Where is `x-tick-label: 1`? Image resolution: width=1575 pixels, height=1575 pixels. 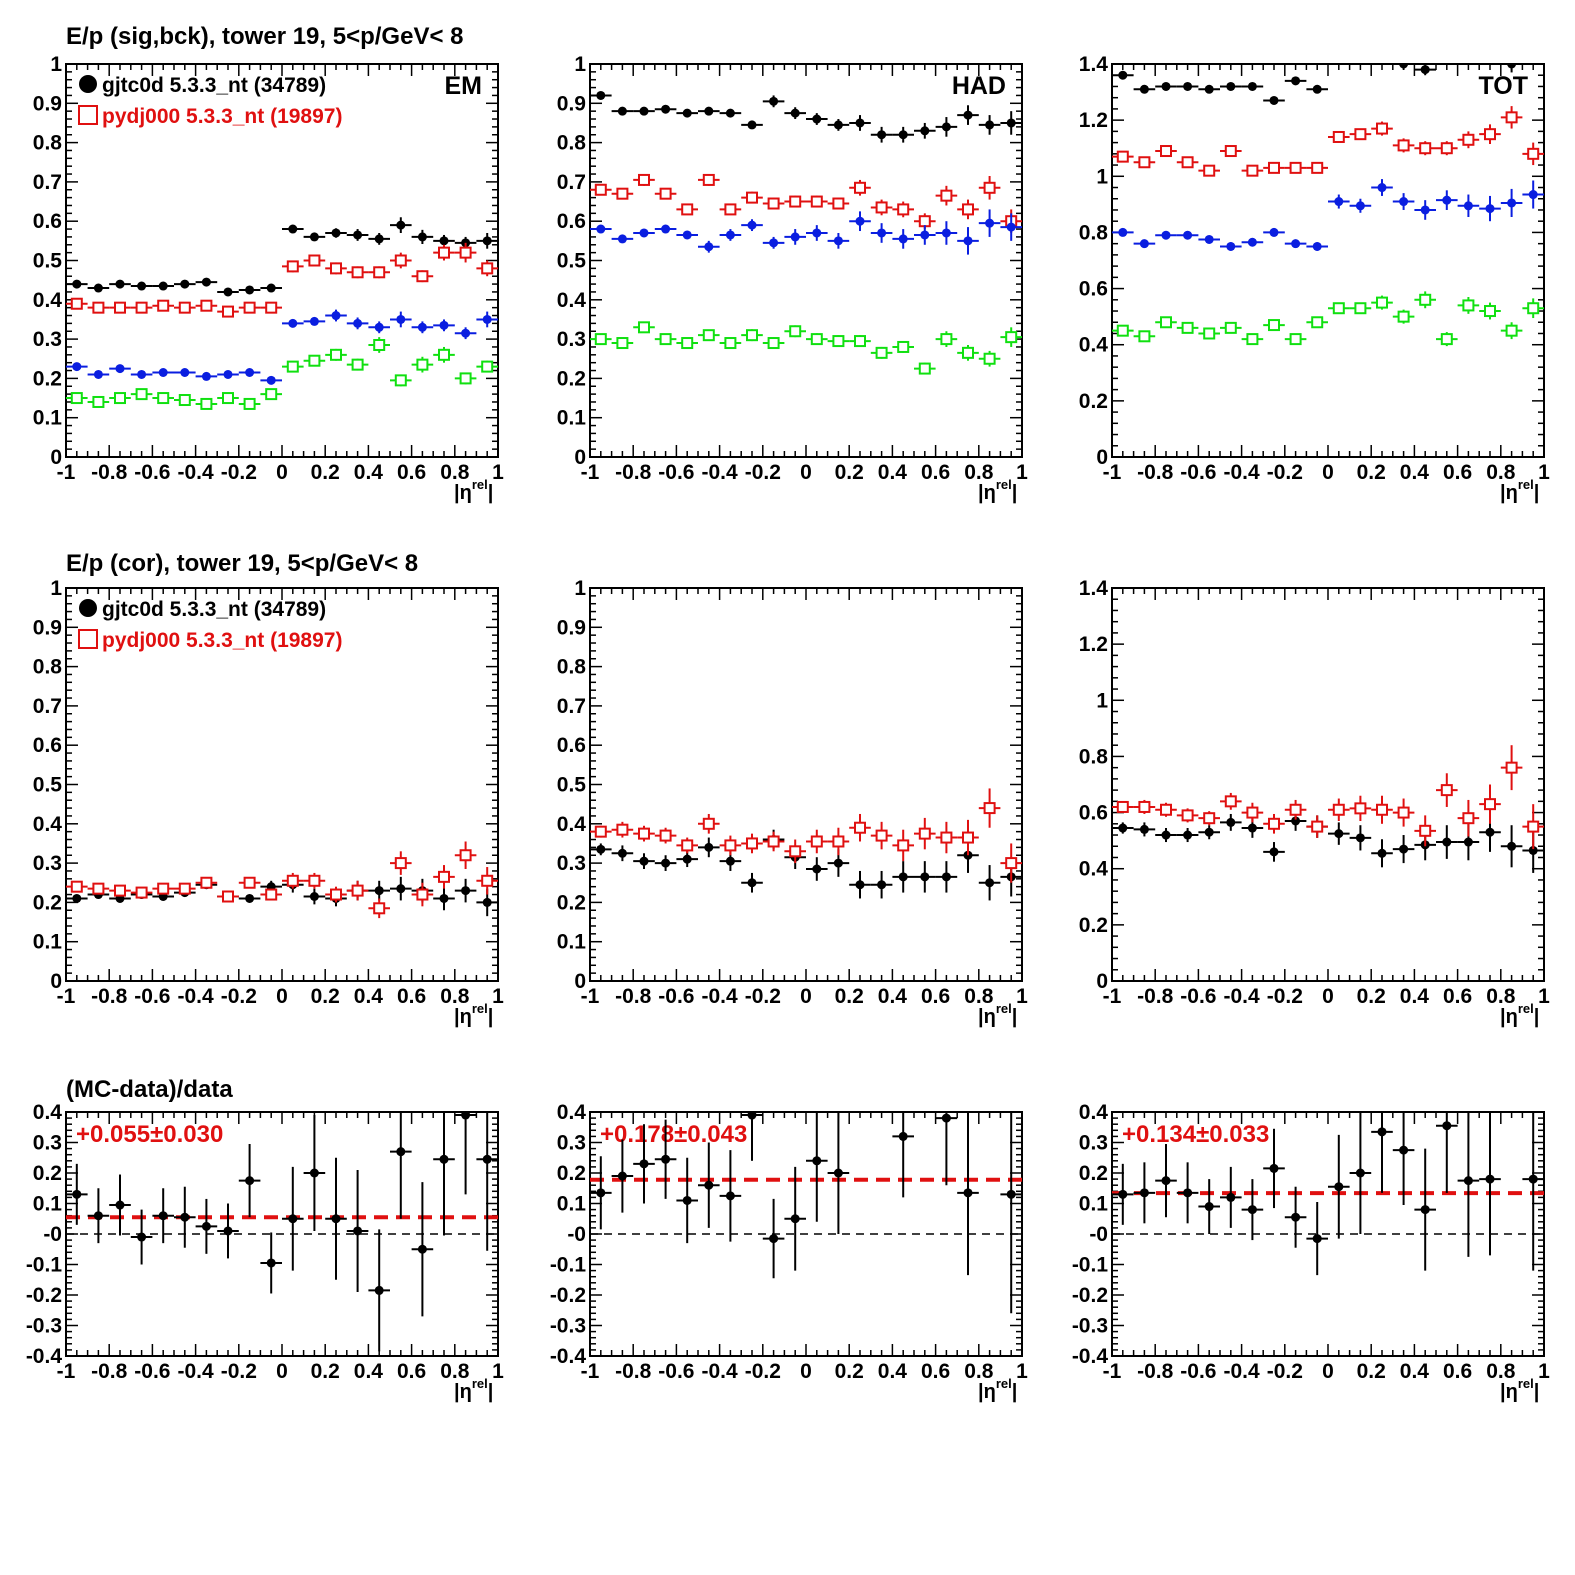 x-tick-label: 1 is located at coordinates (1022, 472).